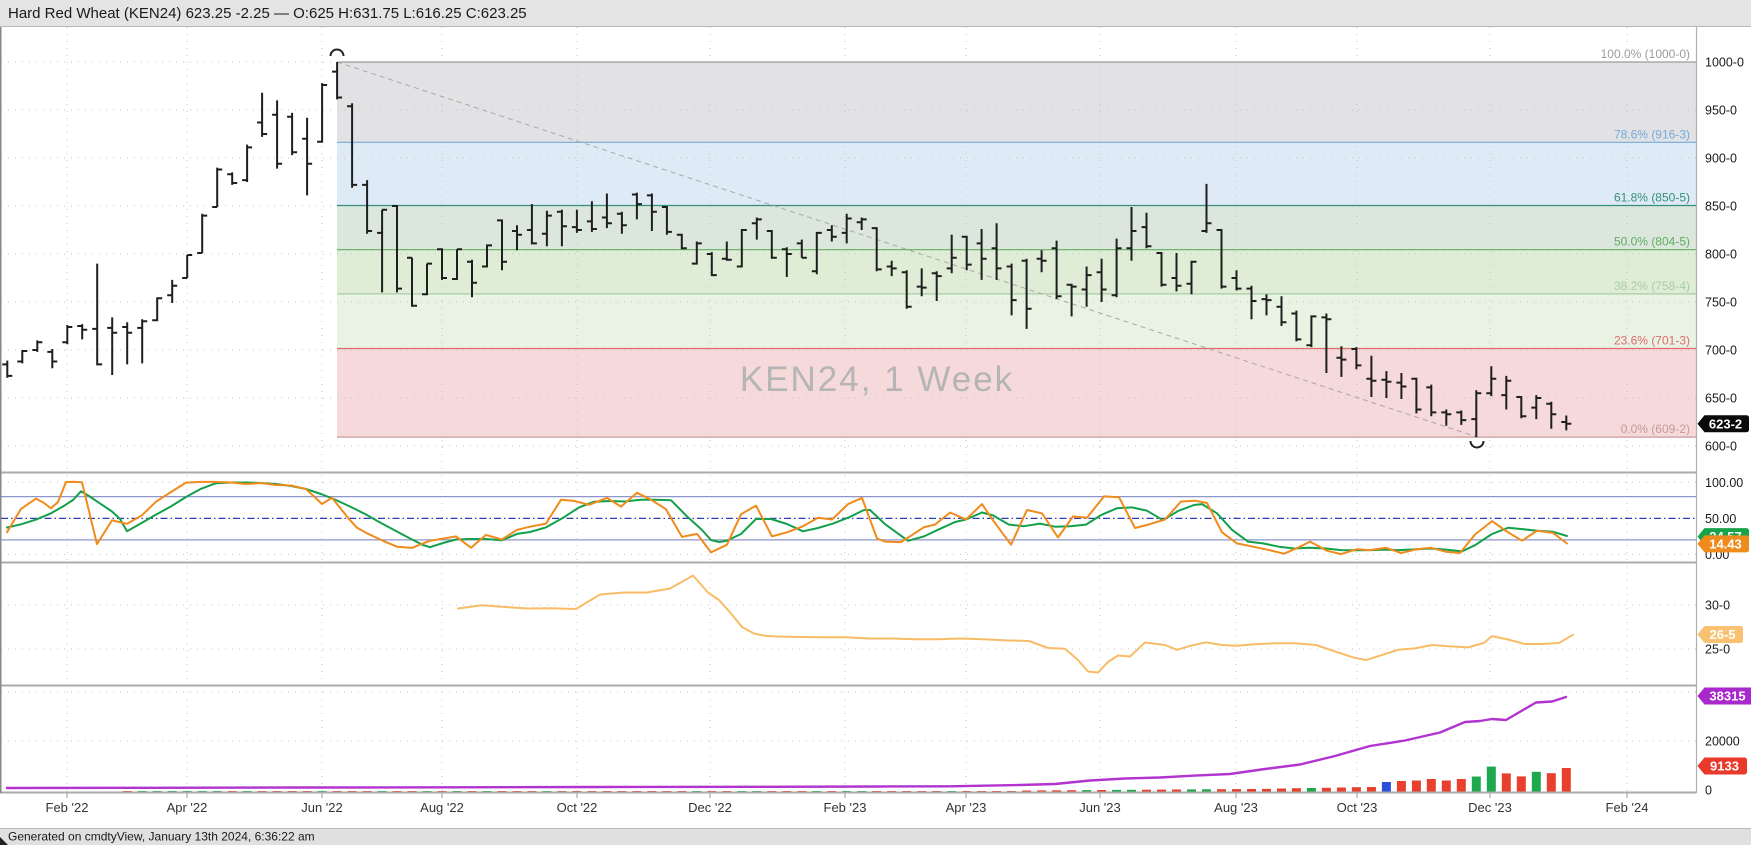 The image size is (1751, 850). What do you see at coordinates (1724, 63) in the screenshot?
I see `svg-text: 1000-0` at bounding box center [1724, 63].